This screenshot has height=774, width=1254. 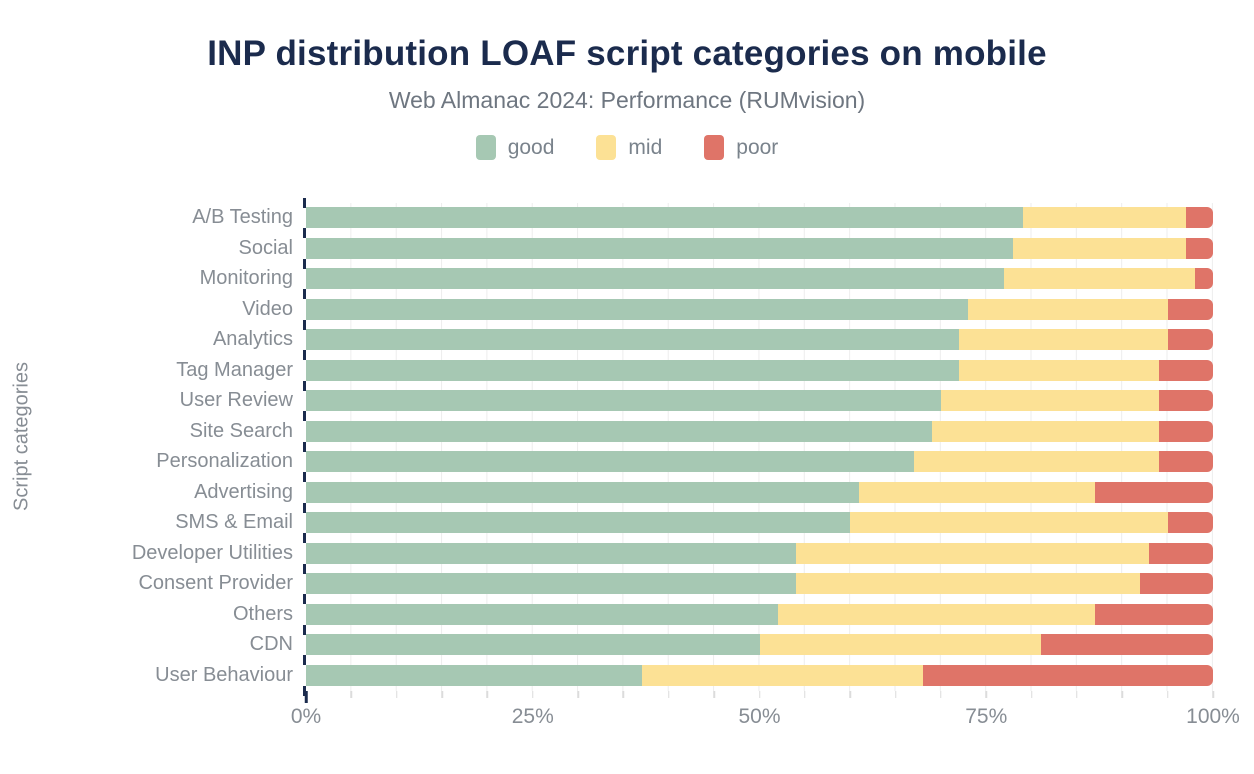 I want to click on legend-label-mid: mid, so click(x=645, y=147).